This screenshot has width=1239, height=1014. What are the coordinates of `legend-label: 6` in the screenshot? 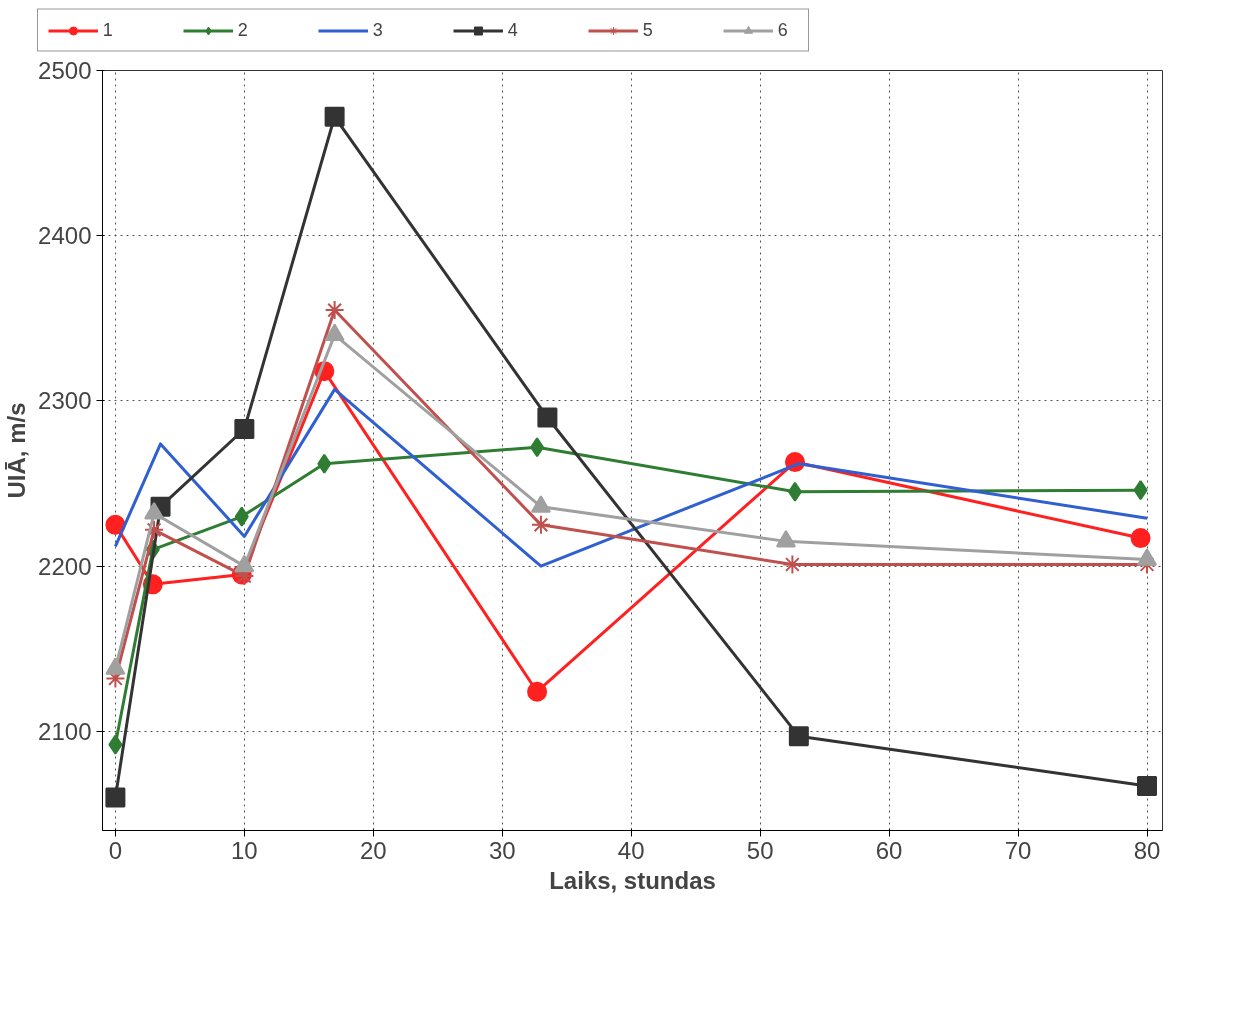 It's located at (783, 30).